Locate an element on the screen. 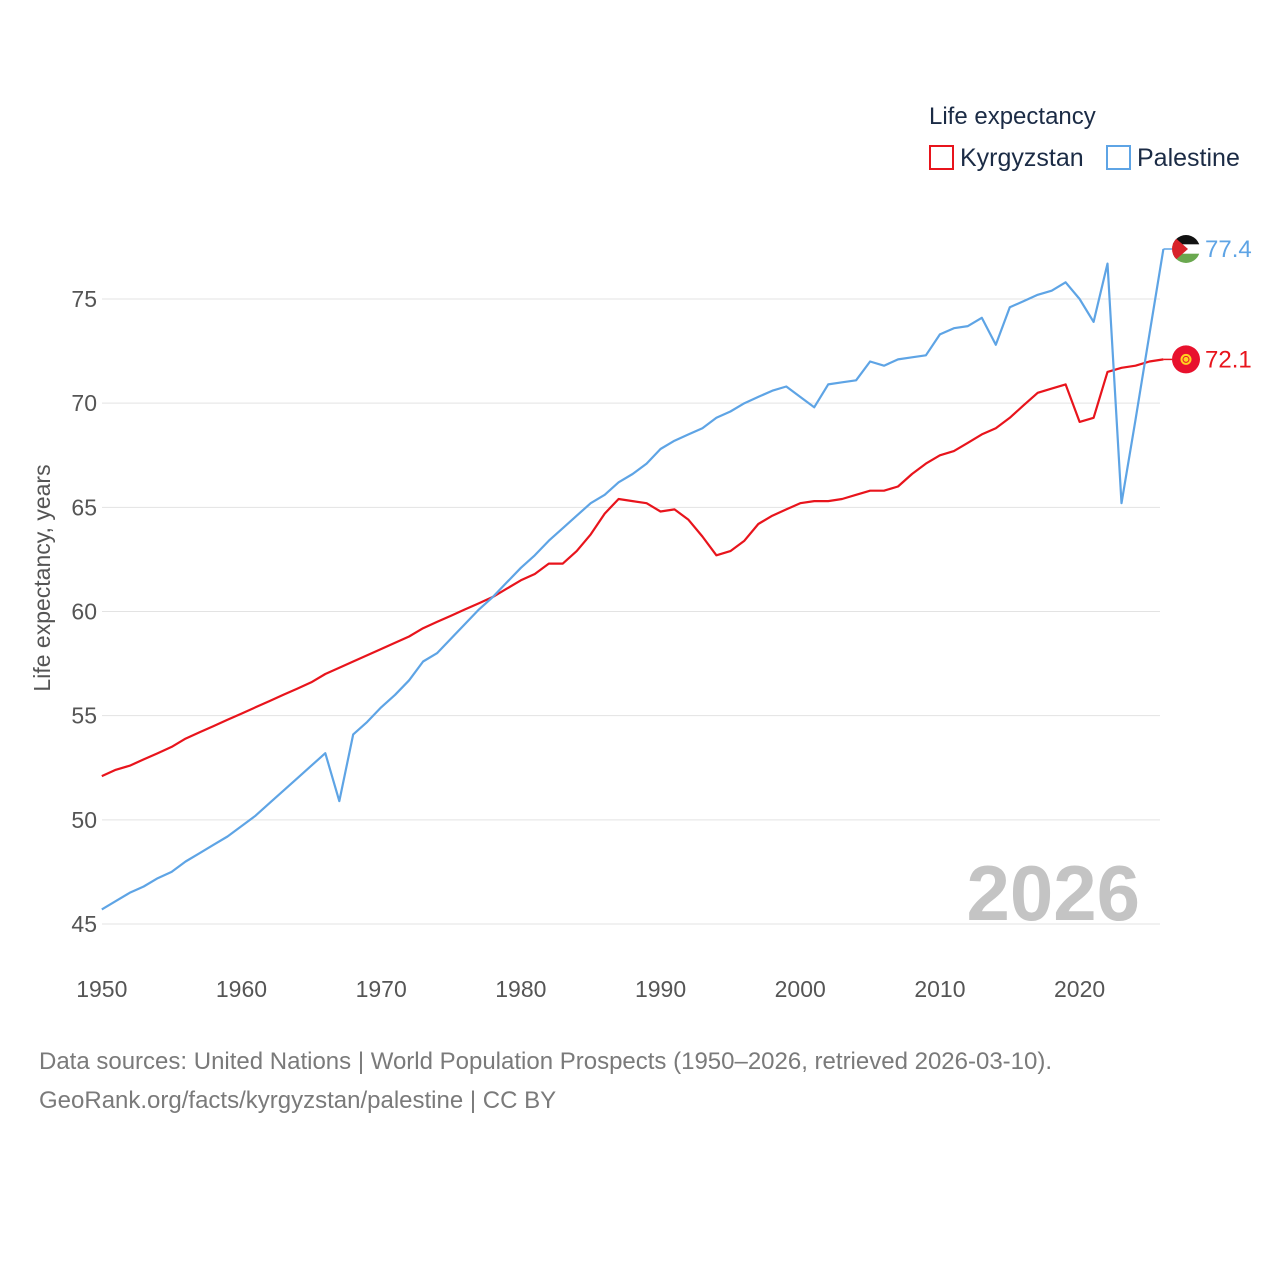 The image size is (1280, 1280). x-tick-label: 2000 is located at coordinates (800, 989).